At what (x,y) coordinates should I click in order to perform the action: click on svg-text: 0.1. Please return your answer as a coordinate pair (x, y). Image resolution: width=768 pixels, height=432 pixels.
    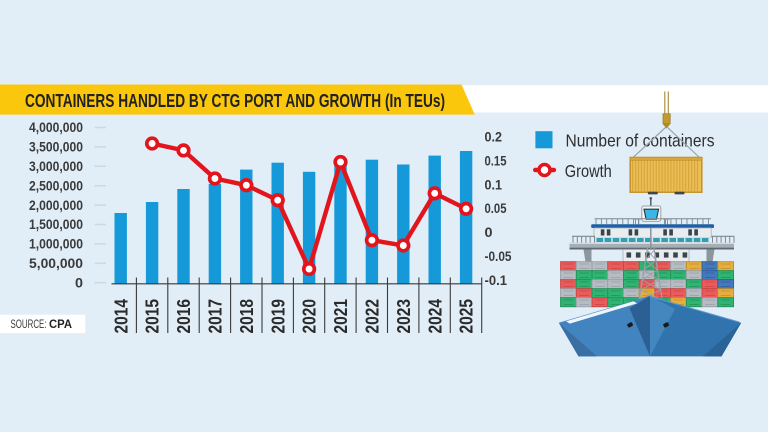
    Looking at the image, I should click on (494, 184).